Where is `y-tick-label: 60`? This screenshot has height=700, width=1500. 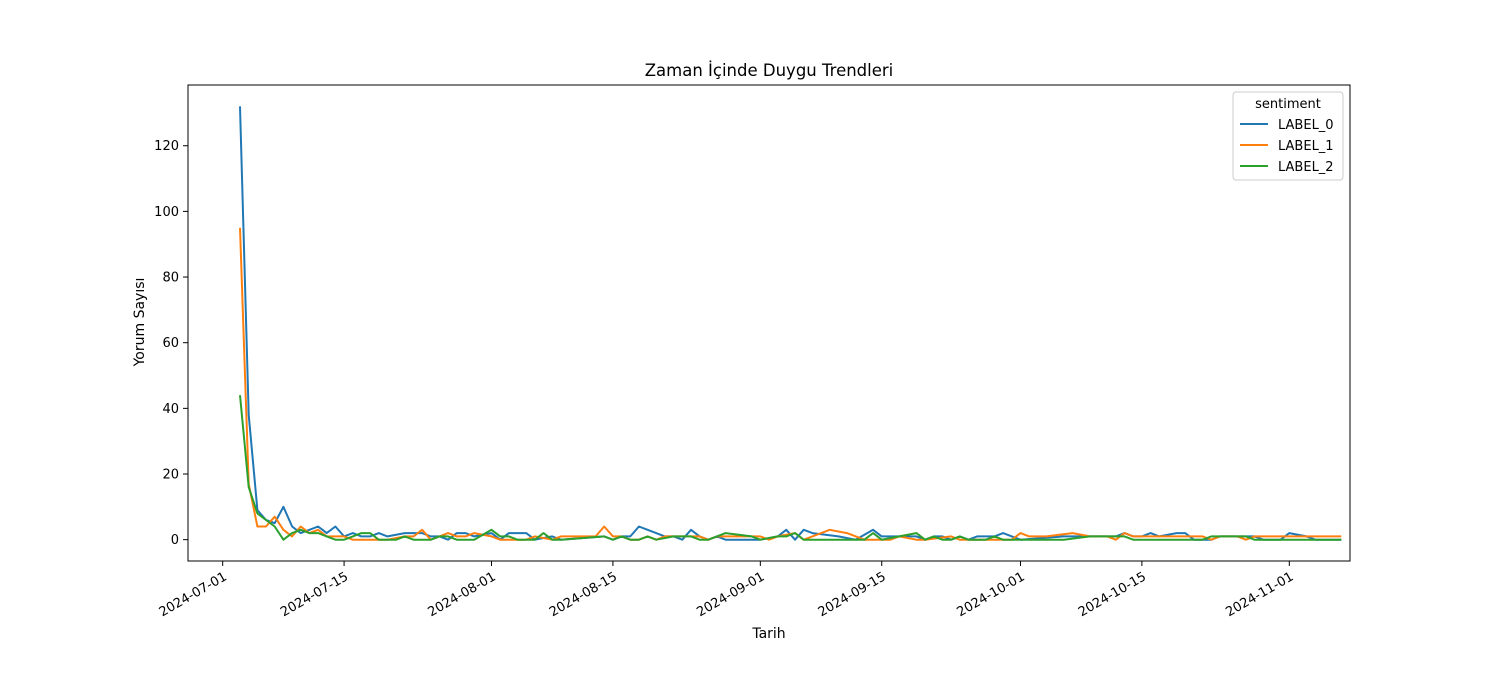 y-tick-label: 60 is located at coordinates (170, 343).